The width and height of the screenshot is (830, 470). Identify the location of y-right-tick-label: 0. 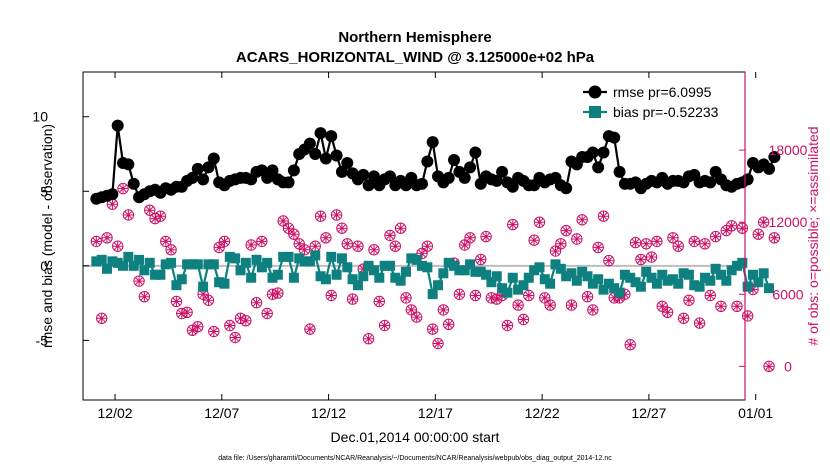
(788, 366).